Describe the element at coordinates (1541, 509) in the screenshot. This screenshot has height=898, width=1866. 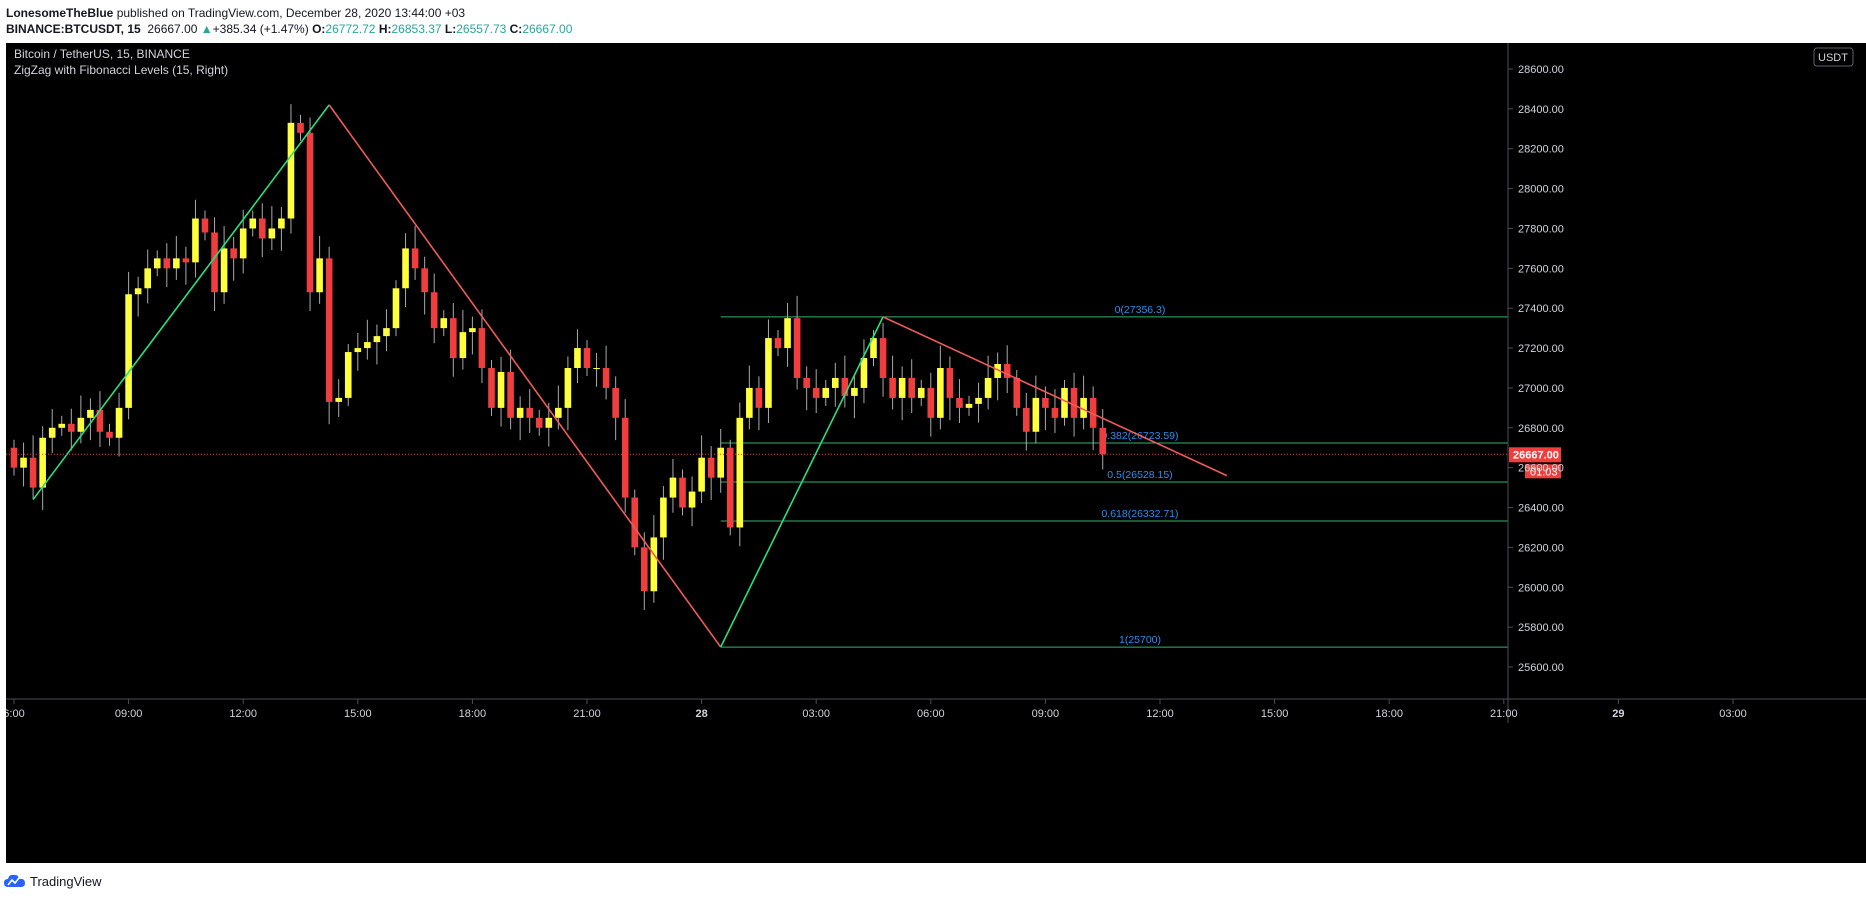
I see `price-tick-label: 26400.00` at that location.